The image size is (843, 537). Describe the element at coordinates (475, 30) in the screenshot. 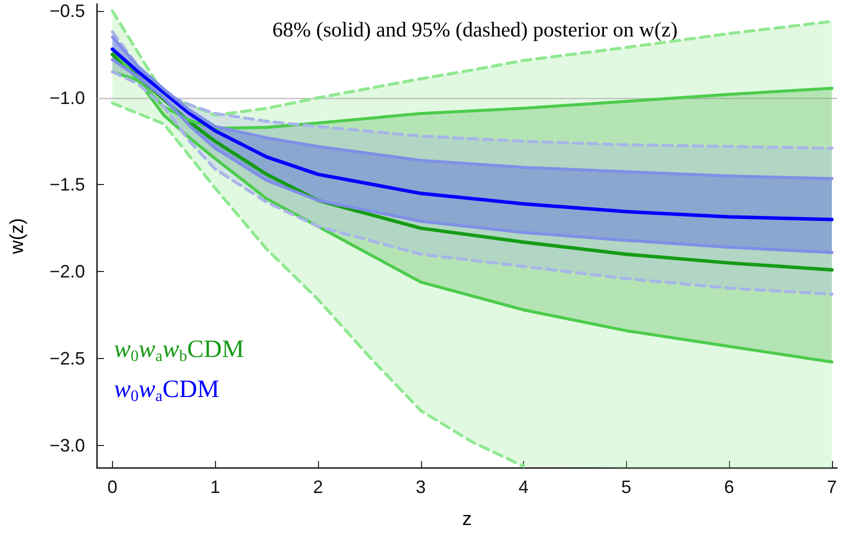

I see `text: 68% (solid) and 95% (dashed) posterior on w(z)` at that location.